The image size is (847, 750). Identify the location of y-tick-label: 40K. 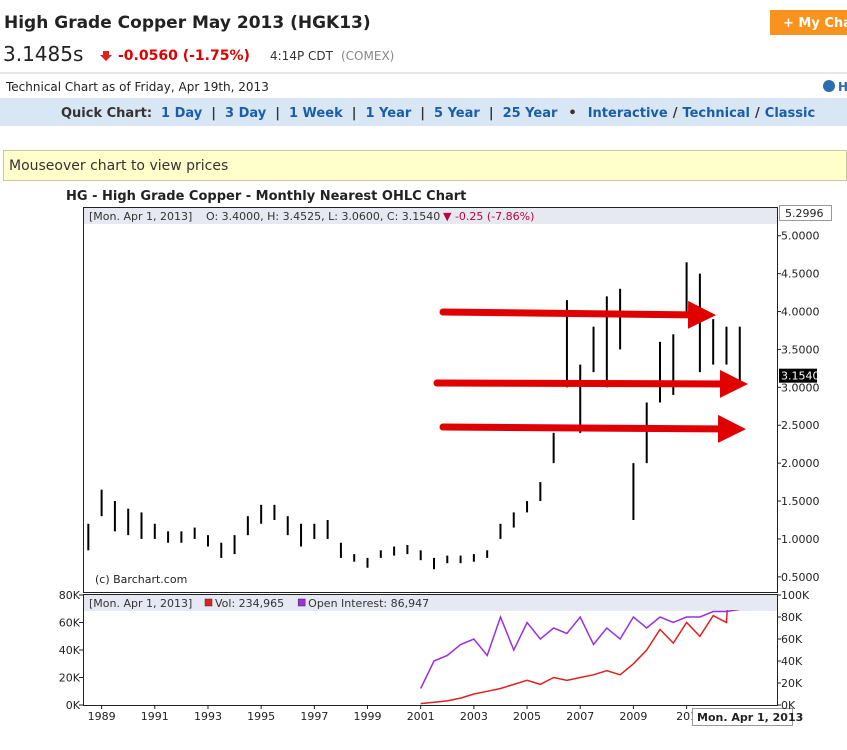
(70, 650).